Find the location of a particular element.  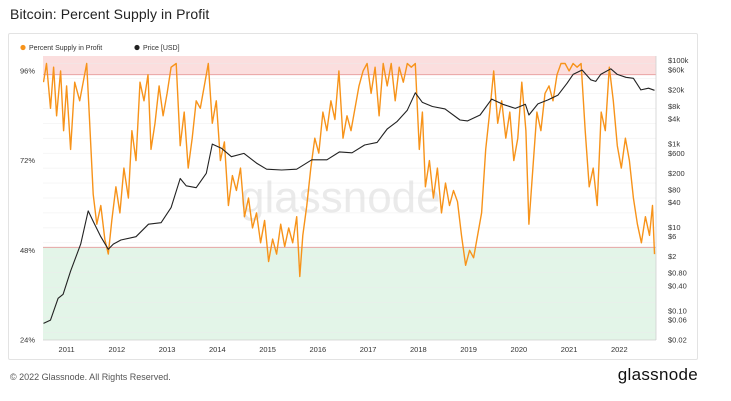

y-right-tick-label: $100k is located at coordinates (678, 60).